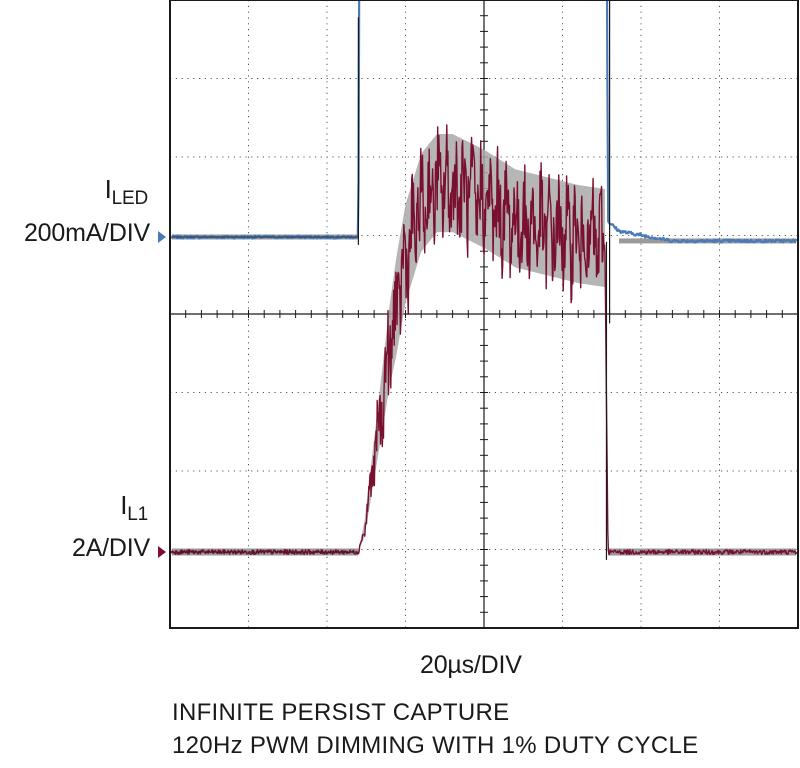 This screenshot has width=800, height=768. I want to click on caption-line-2: 120Hz PWM DIMMING WITH 1% DUTY CYCLE, so click(435, 745).